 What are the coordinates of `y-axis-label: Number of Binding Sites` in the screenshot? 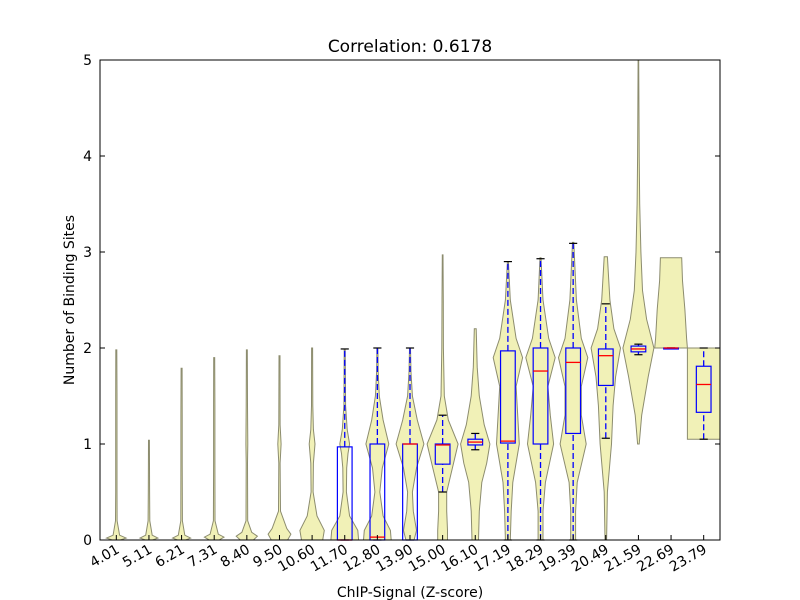 It's located at (70, 300).